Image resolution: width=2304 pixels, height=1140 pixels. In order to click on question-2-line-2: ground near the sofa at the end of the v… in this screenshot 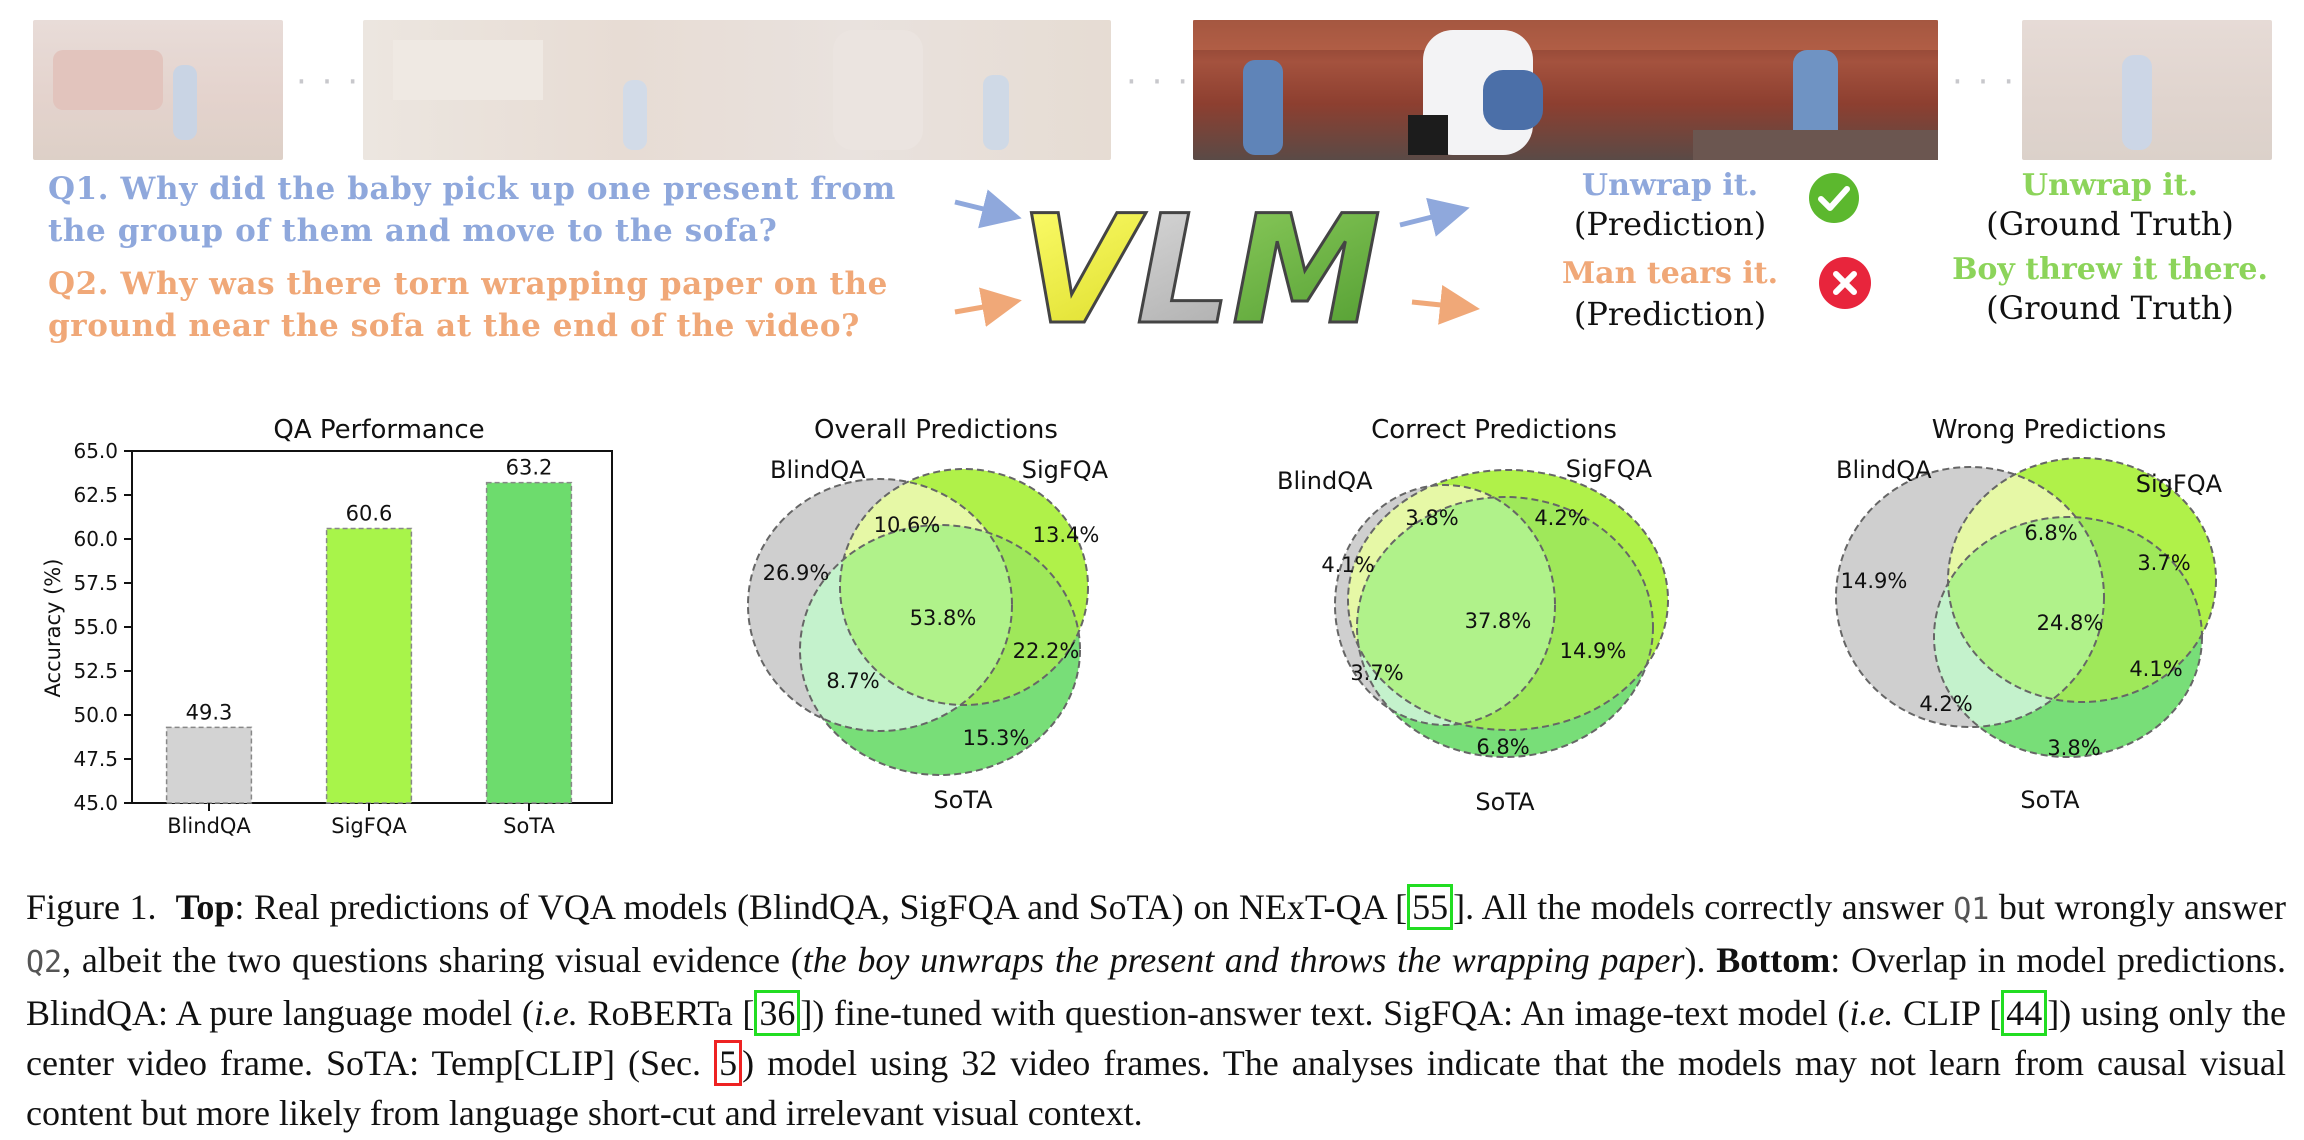, I will do `click(454, 326)`.